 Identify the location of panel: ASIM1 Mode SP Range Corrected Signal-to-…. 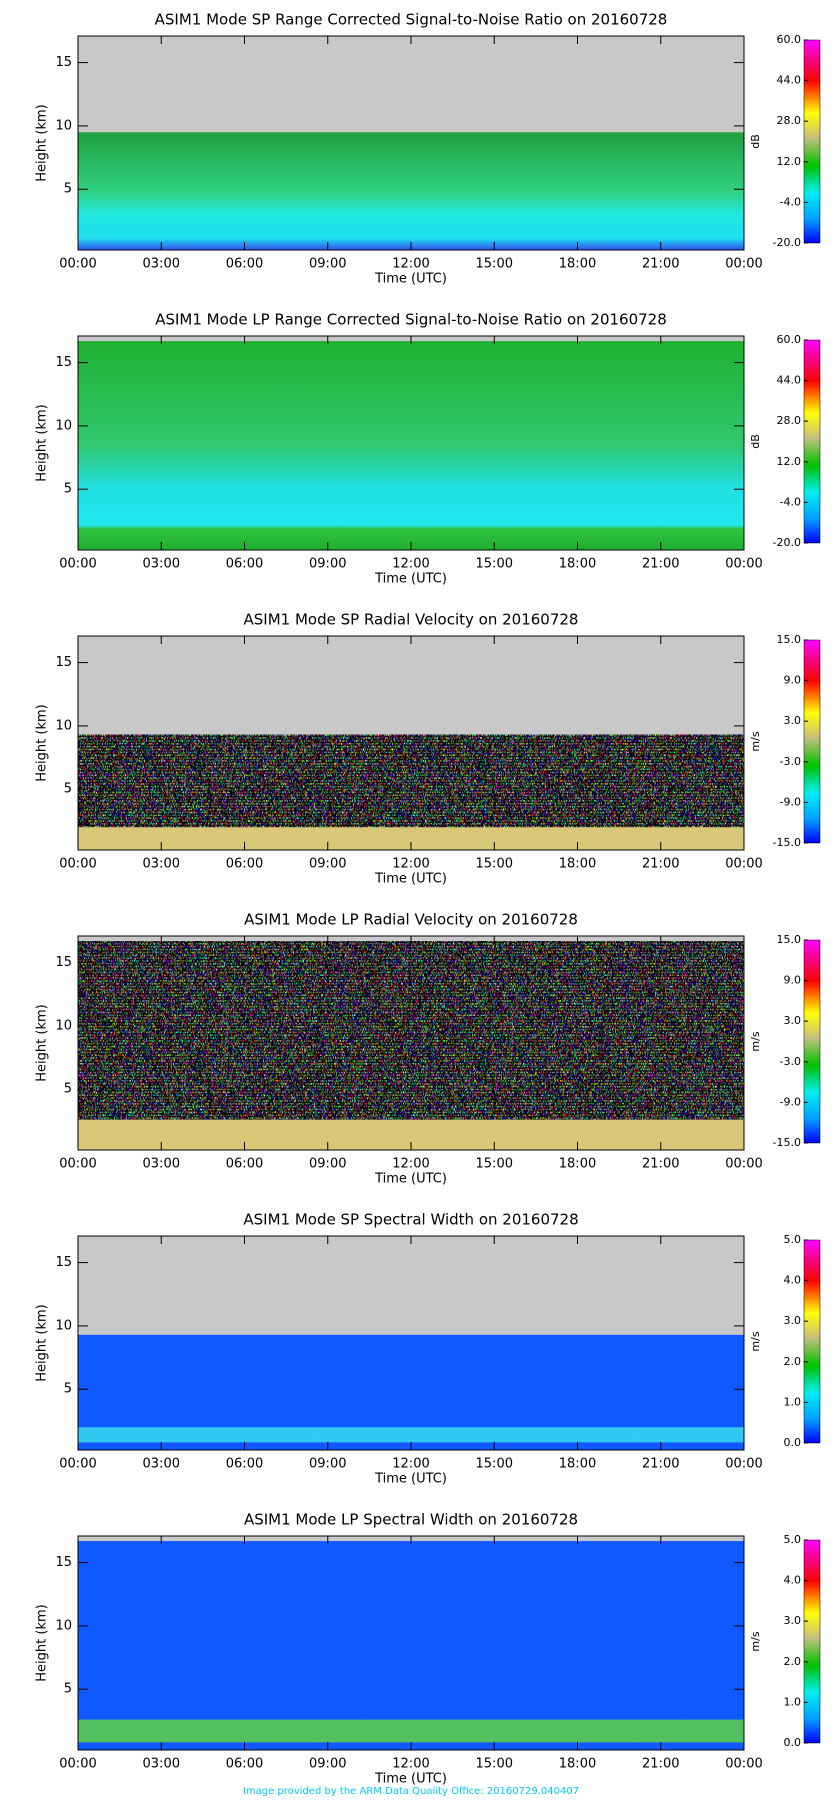
(428, 149).